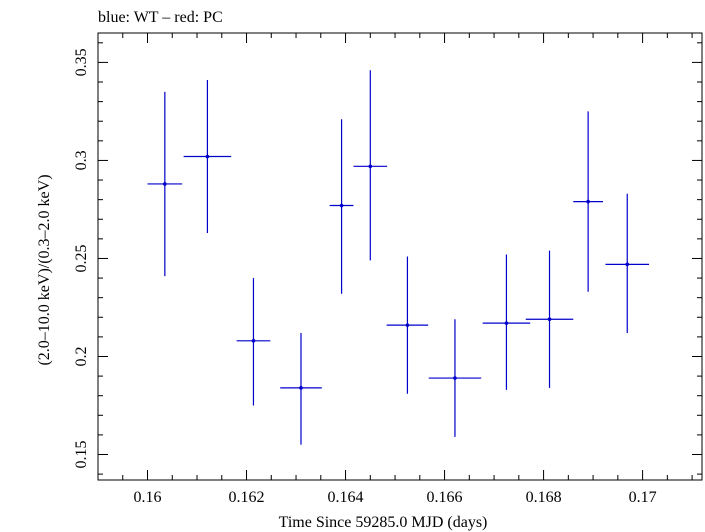 Image resolution: width=705 pixels, height=532 pixels. What do you see at coordinates (643, 497) in the screenshot?
I see `x-tick-label: 0.17` at bounding box center [643, 497].